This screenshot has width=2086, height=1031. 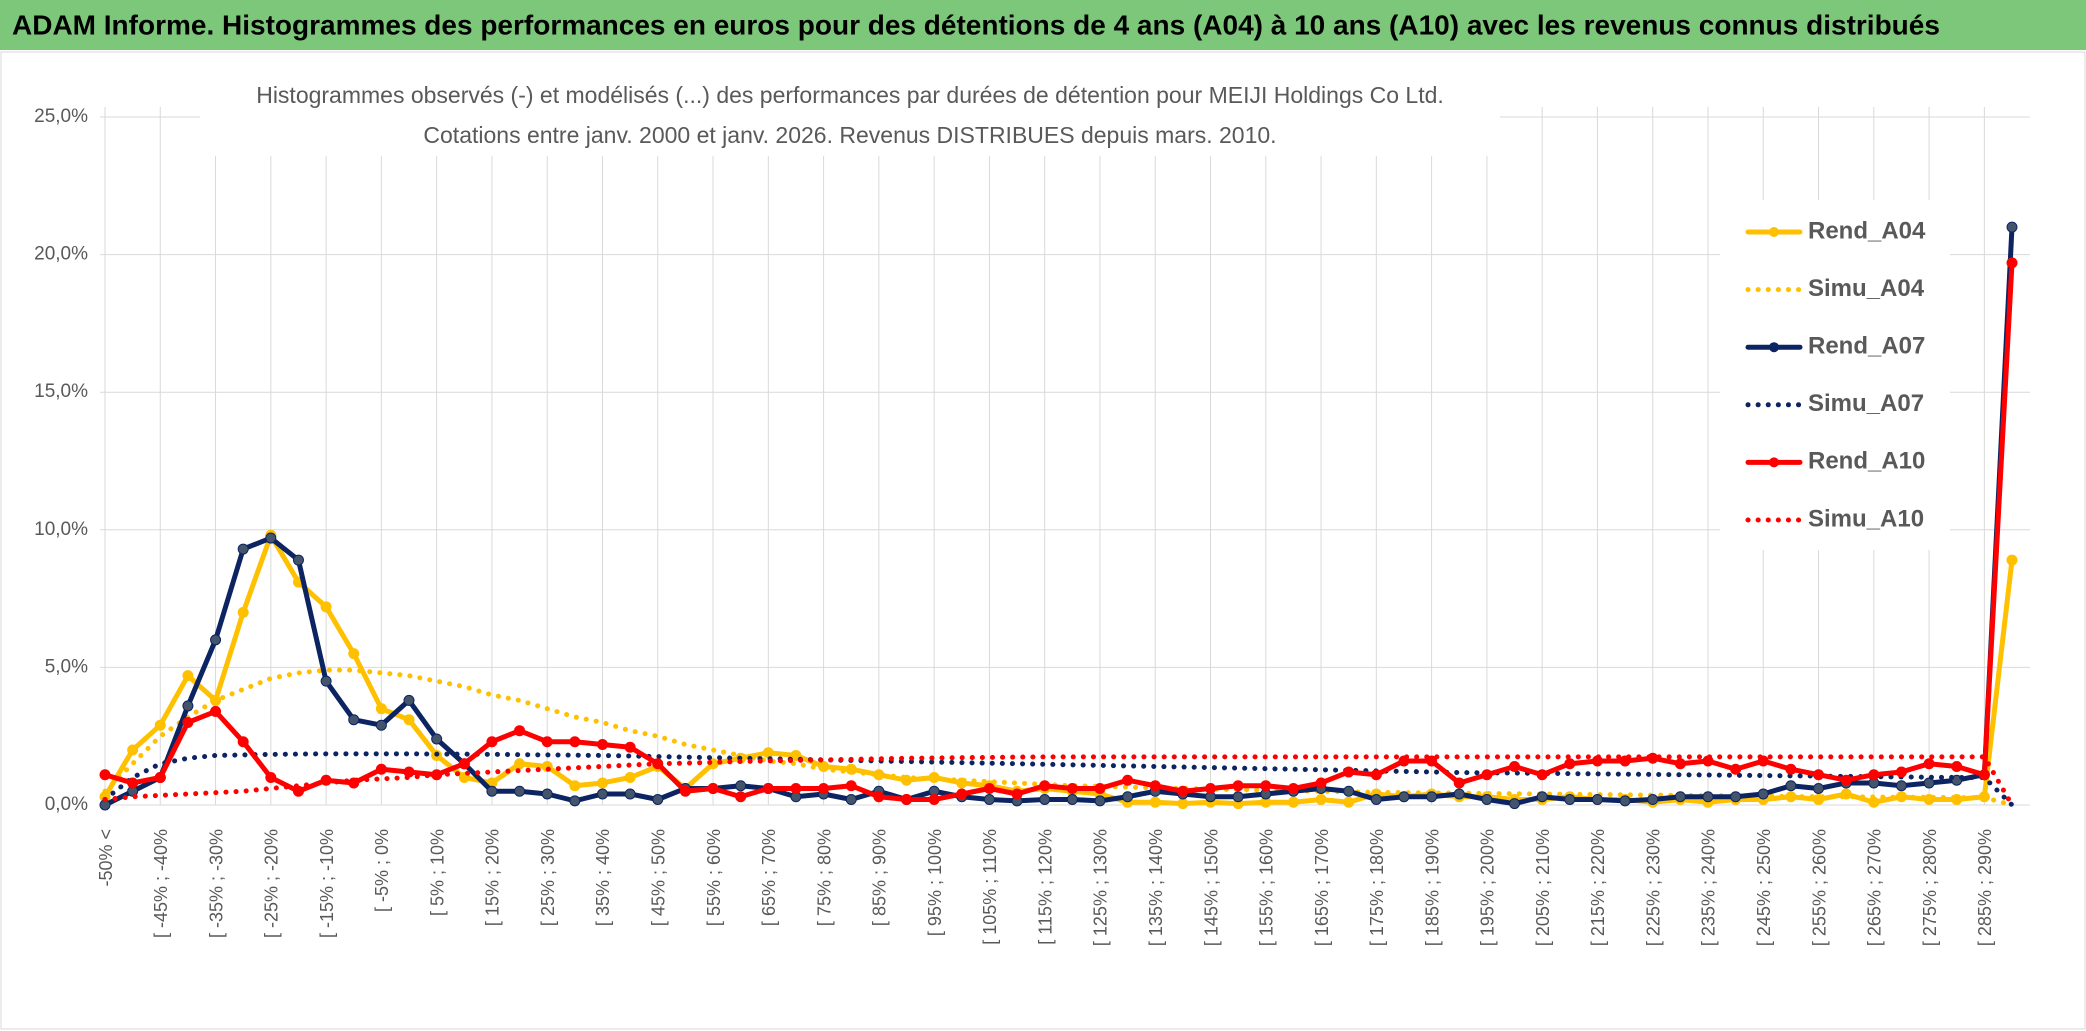 What do you see at coordinates (161, 883) in the screenshot?
I see `x-tick-label: [ -45% ; -40%` at bounding box center [161, 883].